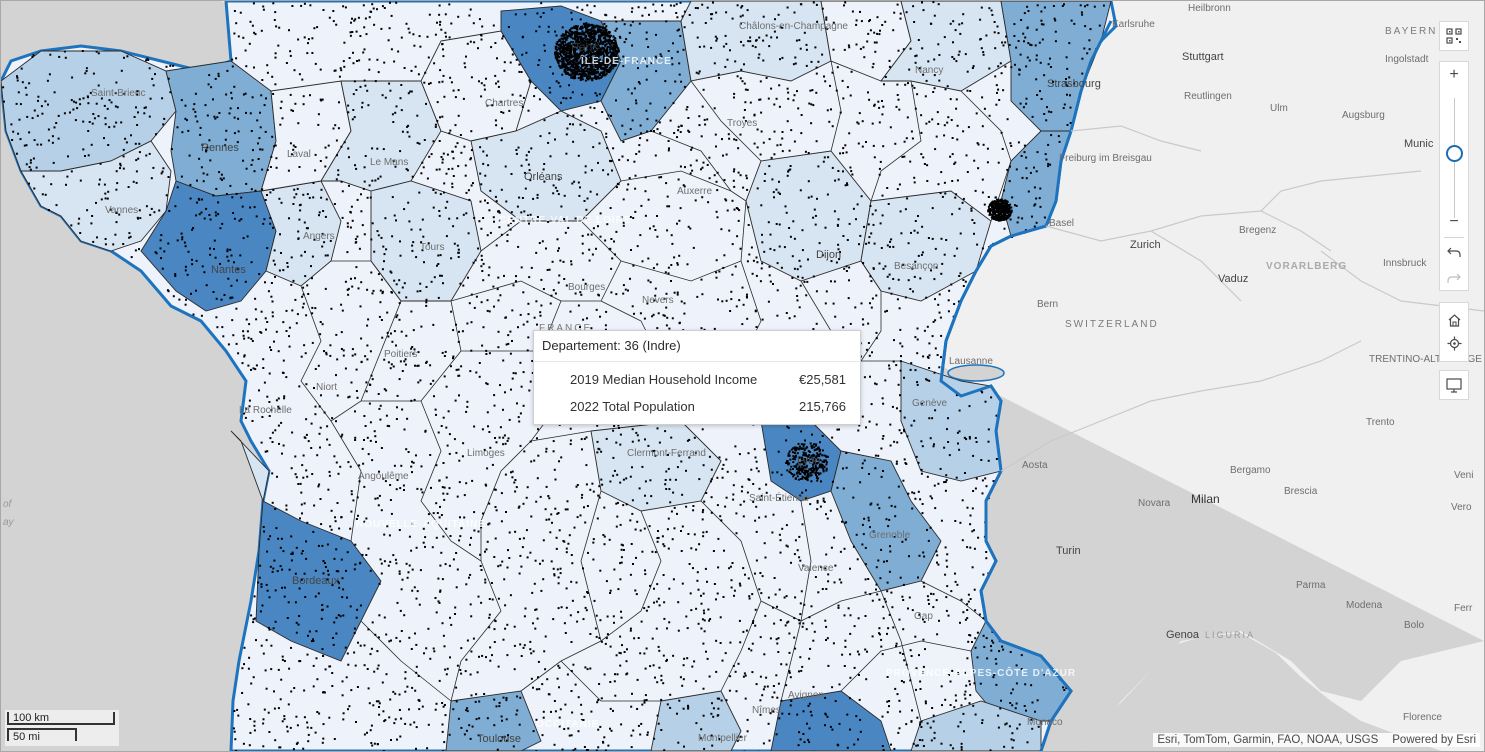 The width and height of the screenshot is (1485, 752). What do you see at coordinates (31, 718) in the screenshot?
I see `scale-km: 100 km` at bounding box center [31, 718].